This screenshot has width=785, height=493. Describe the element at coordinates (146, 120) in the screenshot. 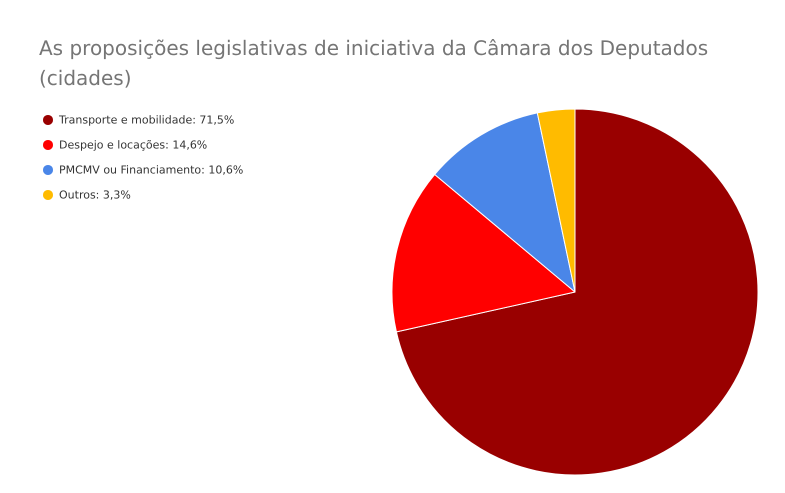

I see `legend-label: Transporte e mobilidade: 71,5%` at that location.